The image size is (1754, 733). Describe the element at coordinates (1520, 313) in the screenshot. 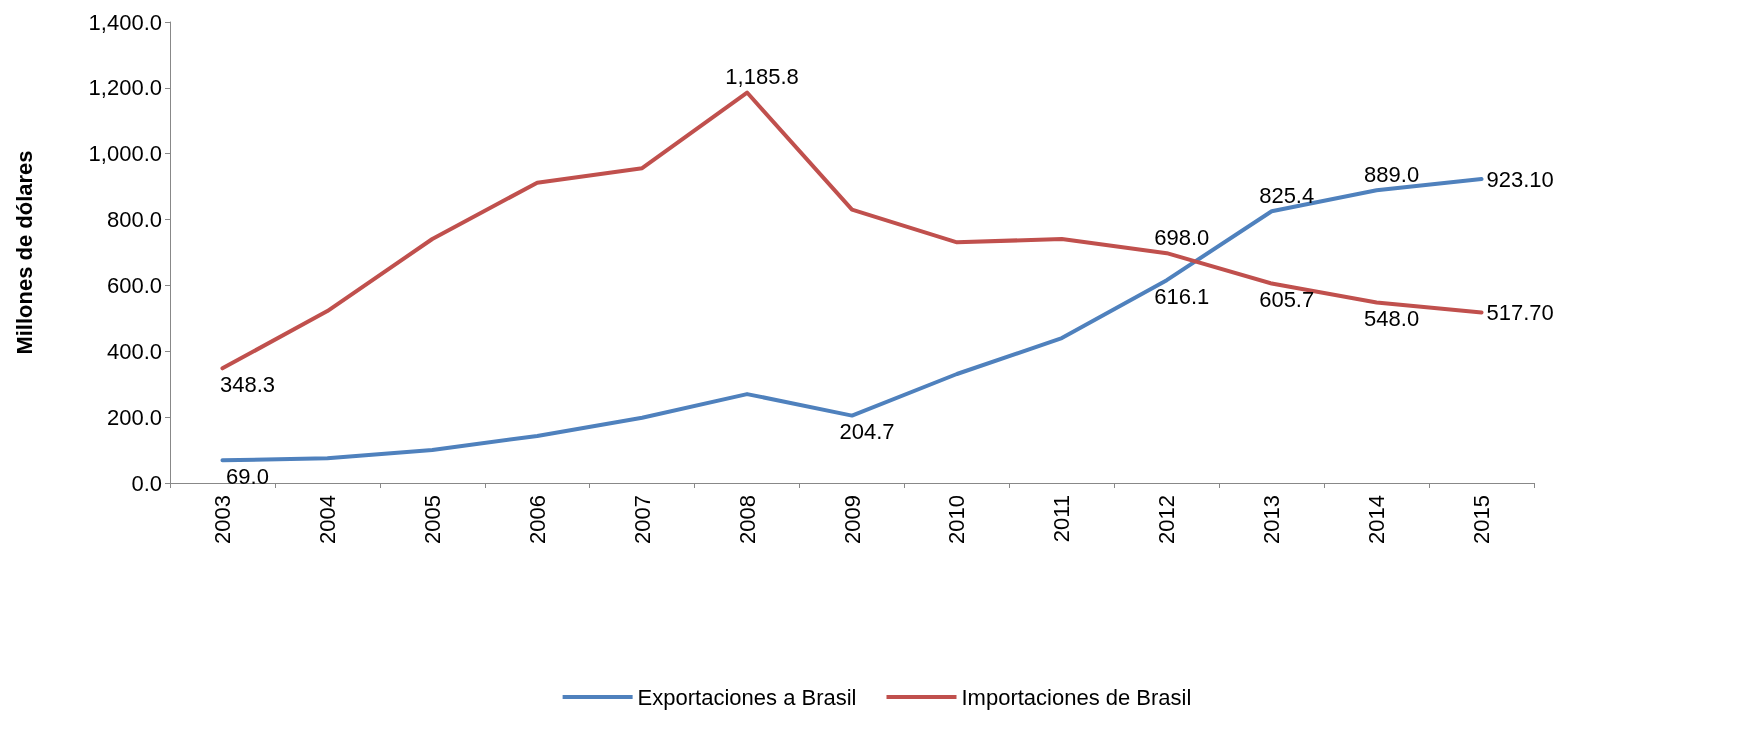

I see `data-label: 517.70` at that location.